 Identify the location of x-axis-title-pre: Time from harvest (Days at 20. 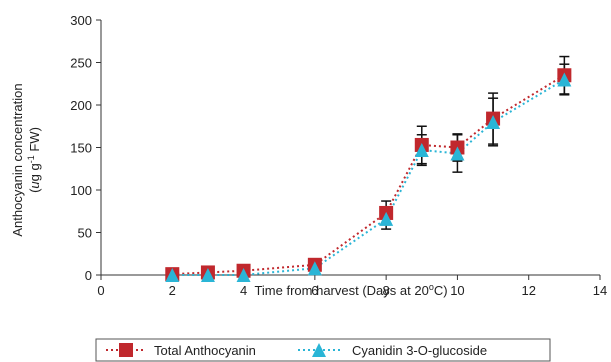
(341, 290).